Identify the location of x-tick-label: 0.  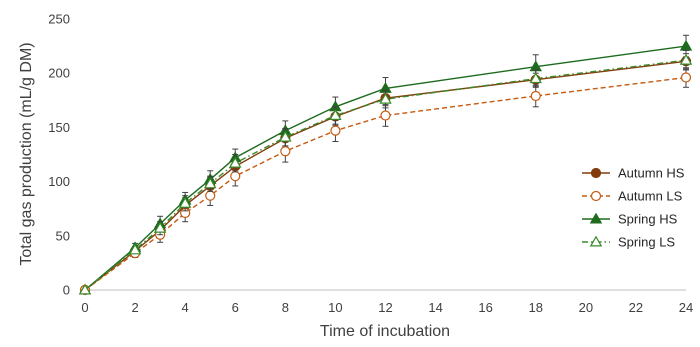
(84, 307).